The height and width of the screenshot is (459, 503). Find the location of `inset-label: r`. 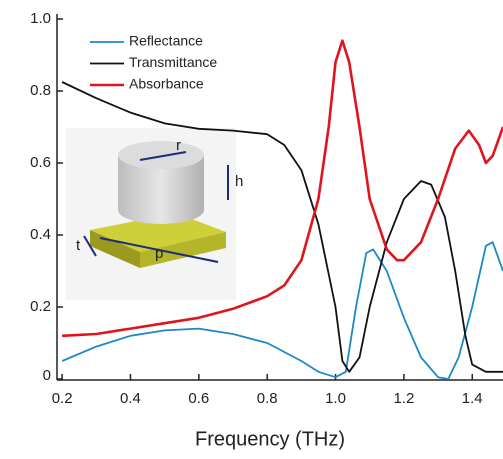

inset-label: r is located at coordinates (178, 145).